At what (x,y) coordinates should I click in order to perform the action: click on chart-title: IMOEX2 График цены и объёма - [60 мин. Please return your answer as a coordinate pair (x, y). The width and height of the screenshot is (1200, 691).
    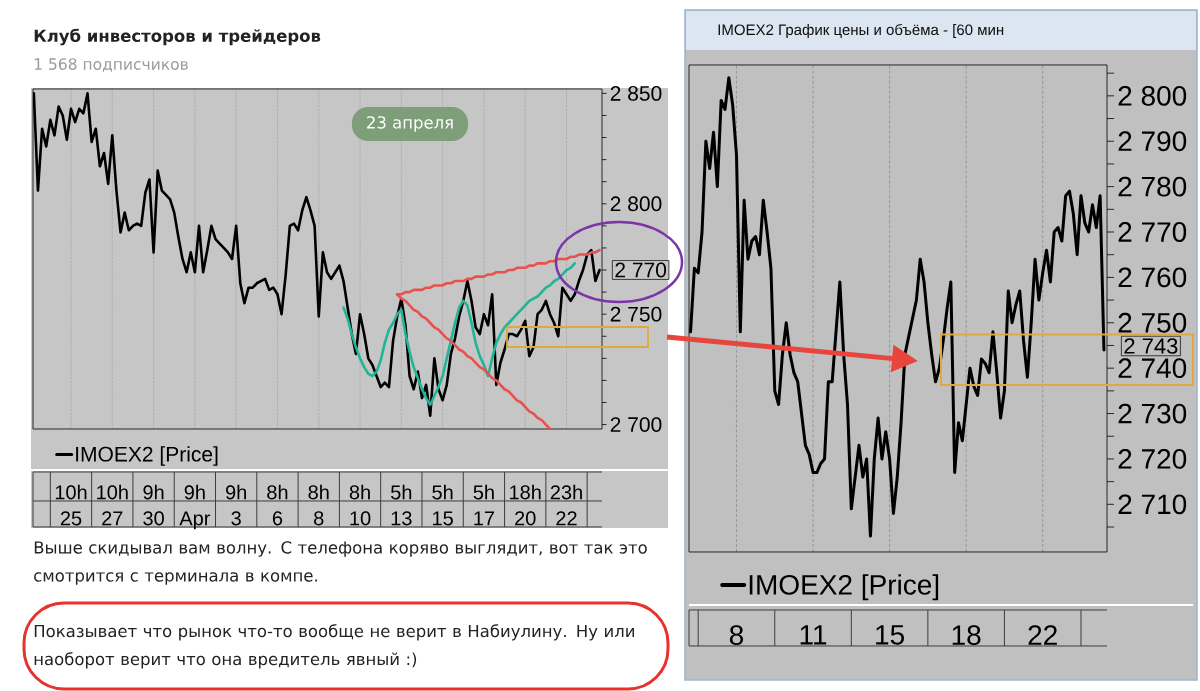
    Looking at the image, I should click on (861, 31).